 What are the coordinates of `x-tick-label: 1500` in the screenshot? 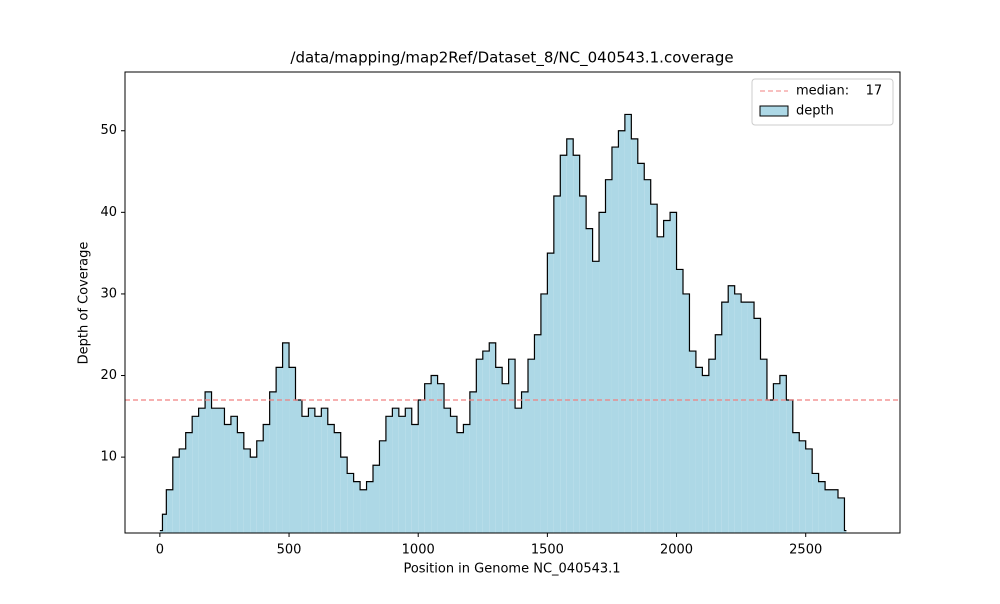 It's located at (547, 550).